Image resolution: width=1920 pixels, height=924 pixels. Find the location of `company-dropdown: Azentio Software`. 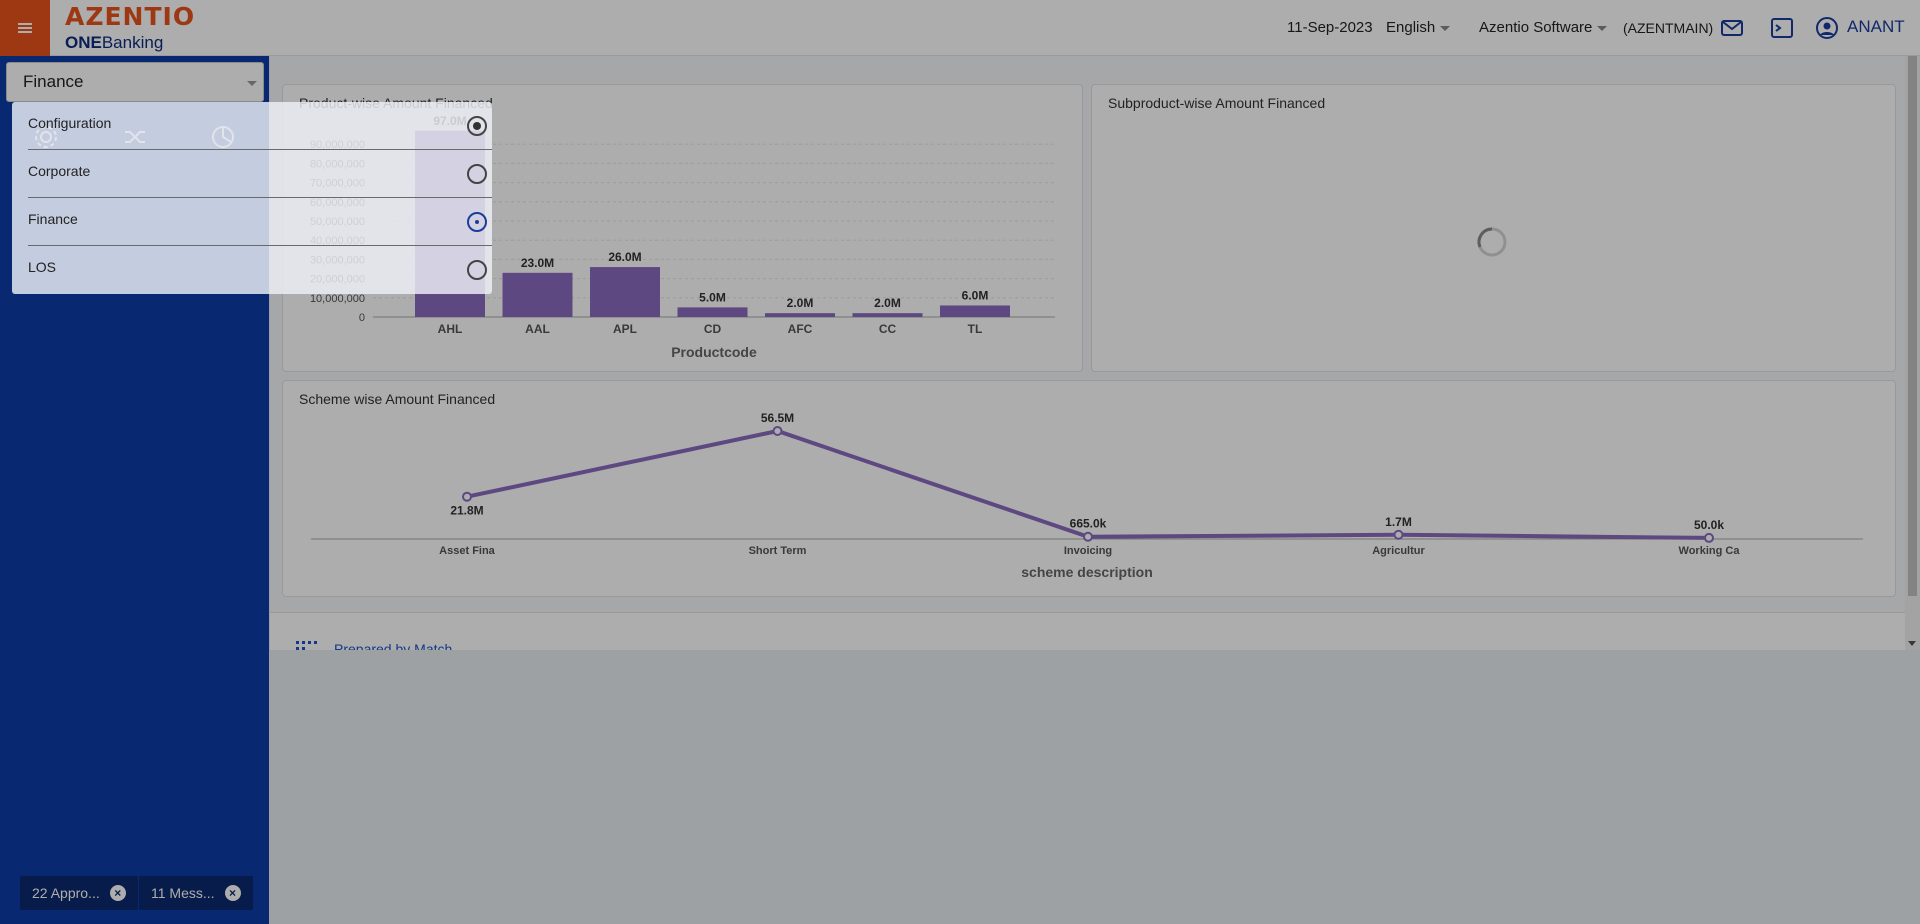

company-dropdown: Azentio Software is located at coordinates (1543, 27).